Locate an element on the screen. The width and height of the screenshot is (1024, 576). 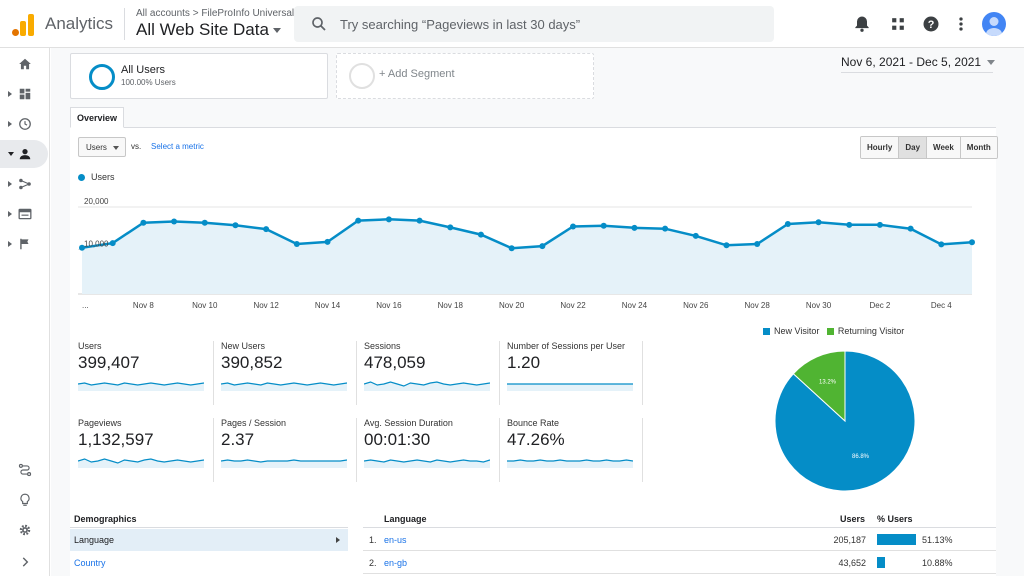
nav-acquisition is located at coordinates (25, 184).